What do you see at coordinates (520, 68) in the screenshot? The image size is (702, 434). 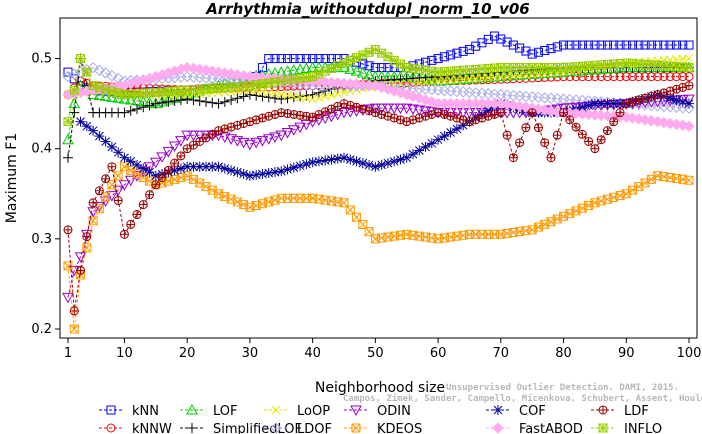 I see `data-point-inflo` at bounding box center [520, 68].